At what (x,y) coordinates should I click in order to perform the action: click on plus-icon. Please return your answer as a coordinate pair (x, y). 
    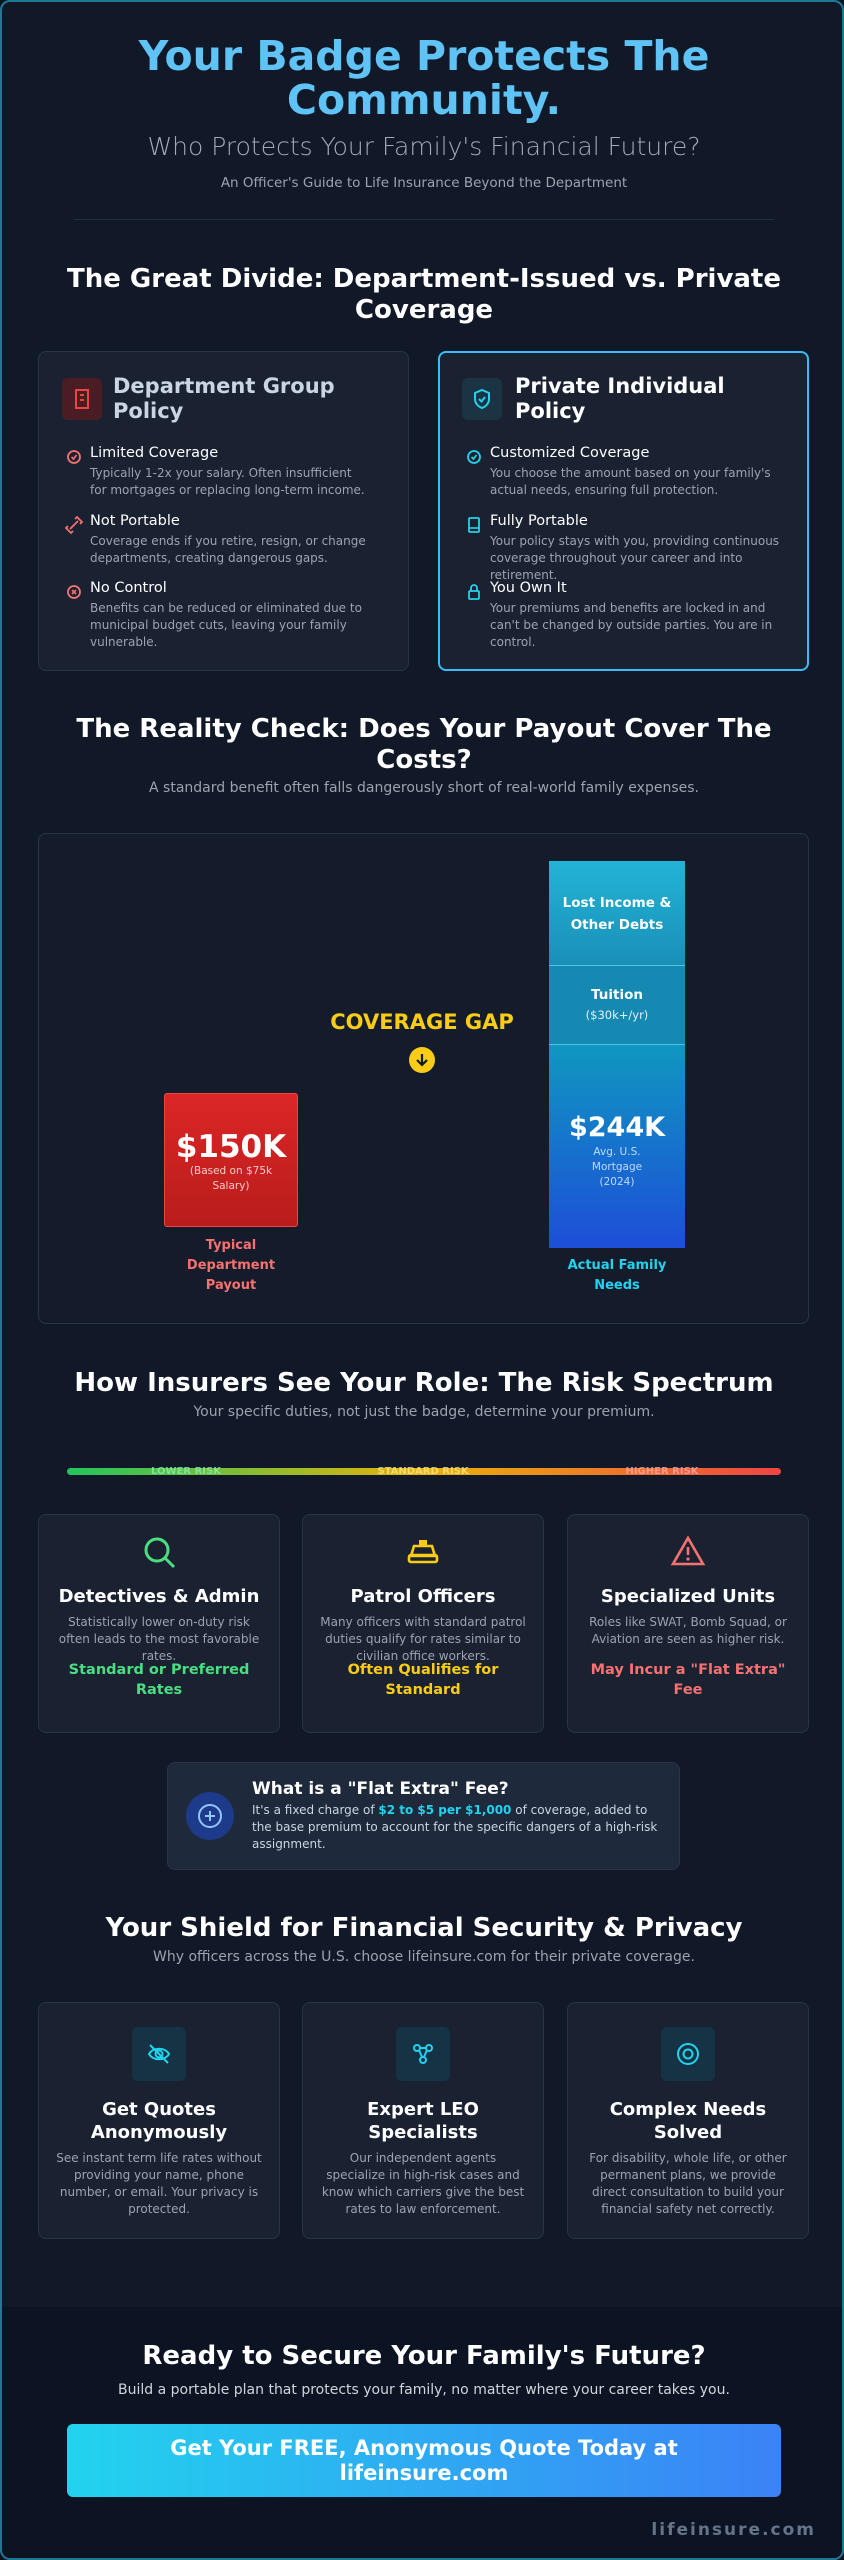
    Looking at the image, I should click on (210, 1816).